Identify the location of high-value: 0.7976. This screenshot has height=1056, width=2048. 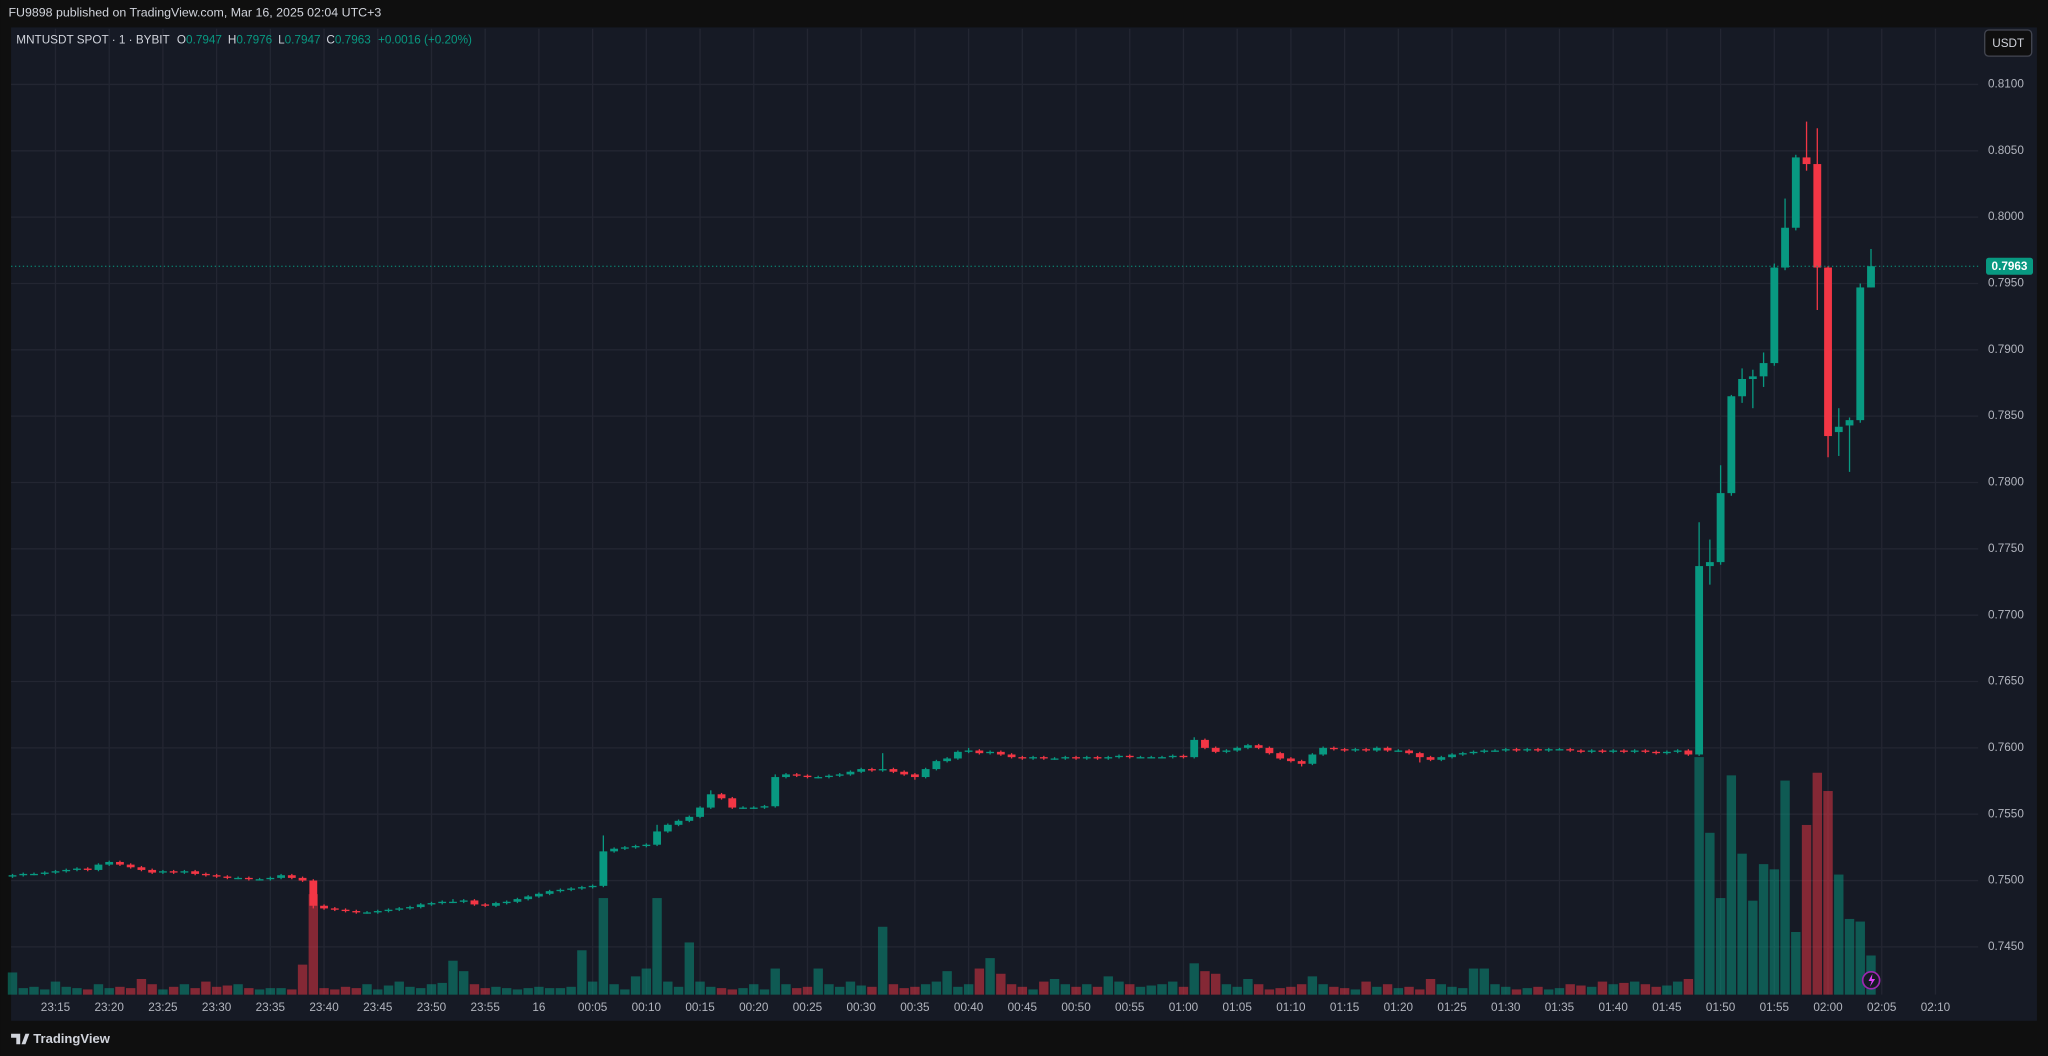
(254, 40).